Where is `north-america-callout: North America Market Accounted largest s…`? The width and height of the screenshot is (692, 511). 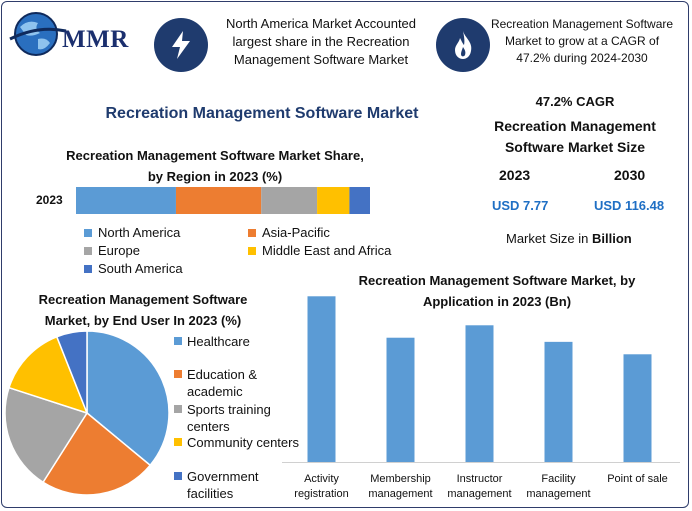 north-america-callout: North America Market Accounted largest s… is located at coordinates (321, 41).